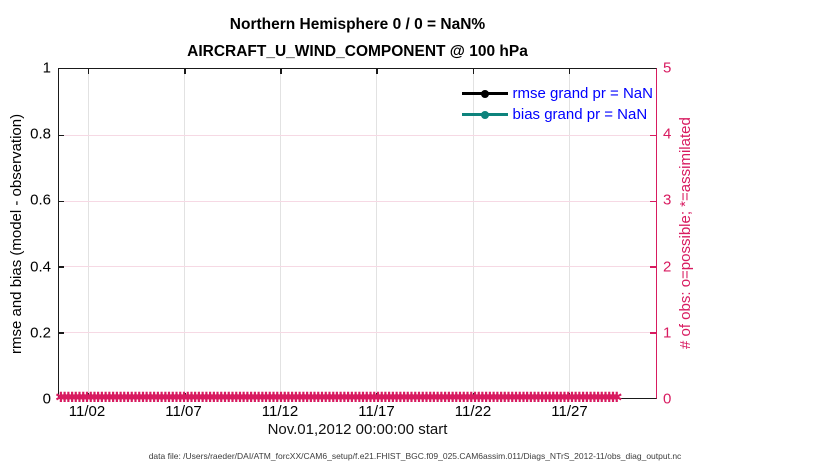 The height and width of the screenshot is (470, 830). I want to click on chart-title-line2: AIRCRAFT_U_WIND_COMPONENT @ 100 hPa, so click(357, 51).